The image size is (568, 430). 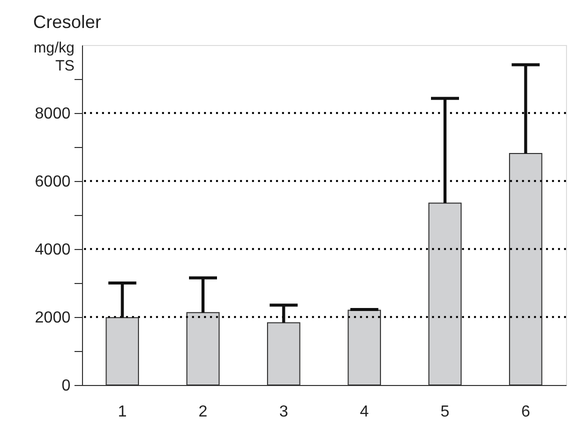 I want to click on x-tick-label: 4, so click(x=364, y=412).